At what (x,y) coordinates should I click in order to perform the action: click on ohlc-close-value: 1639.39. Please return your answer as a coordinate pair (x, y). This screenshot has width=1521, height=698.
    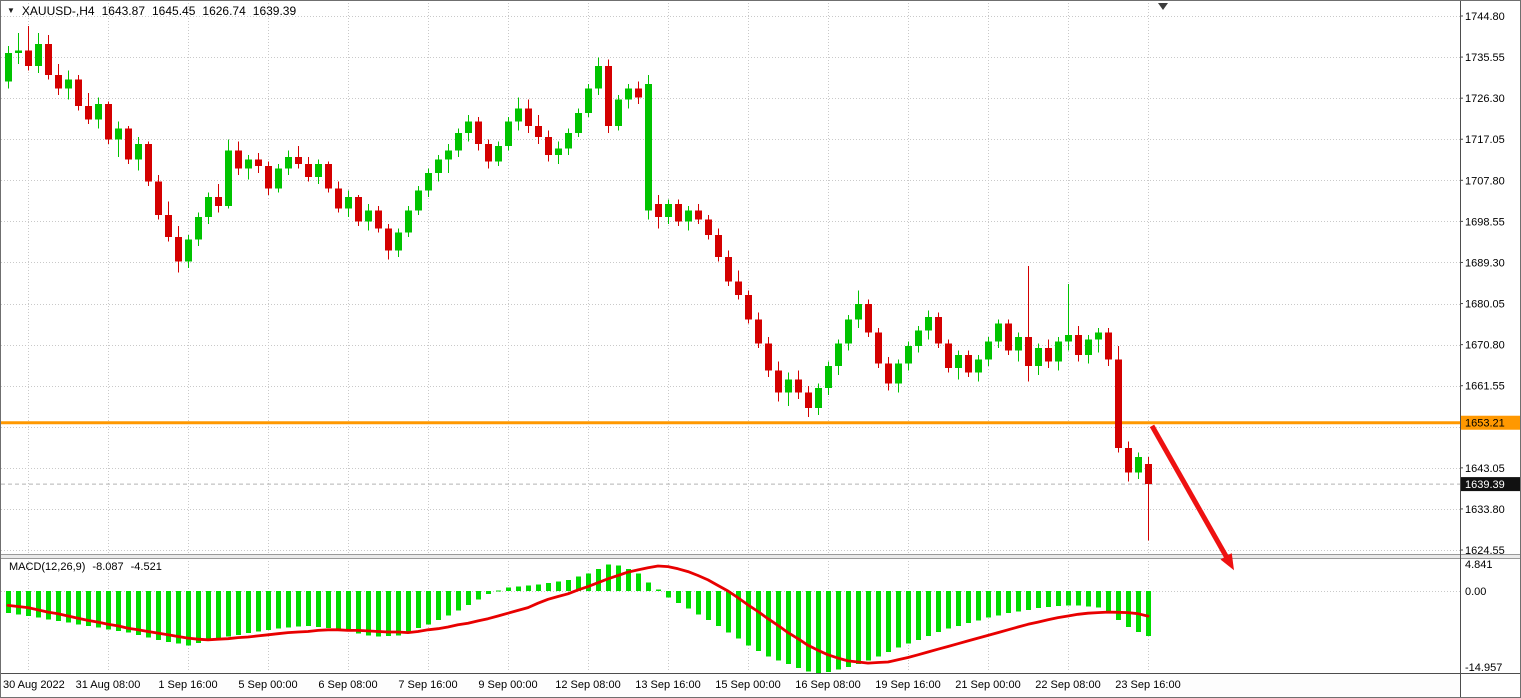
    Looking at the image, I should click on (274, 11).